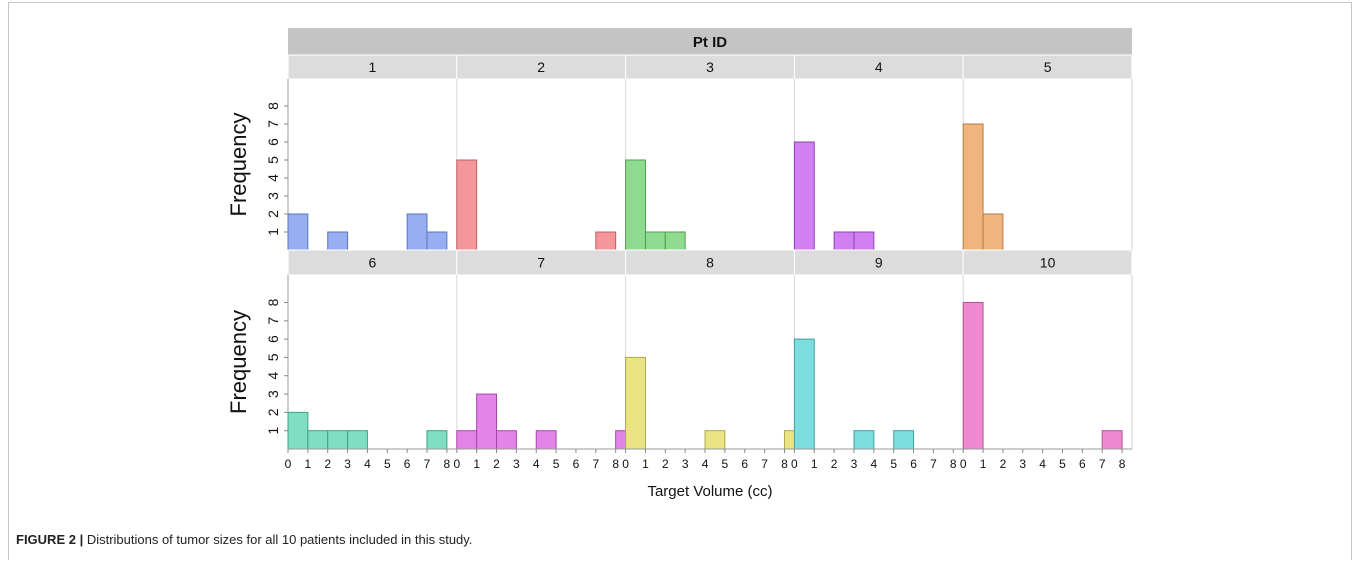  What do you see at coordinates (710, 67) in the screenshot?
I see `panel-label: 3` at bounding box center [710, 67].